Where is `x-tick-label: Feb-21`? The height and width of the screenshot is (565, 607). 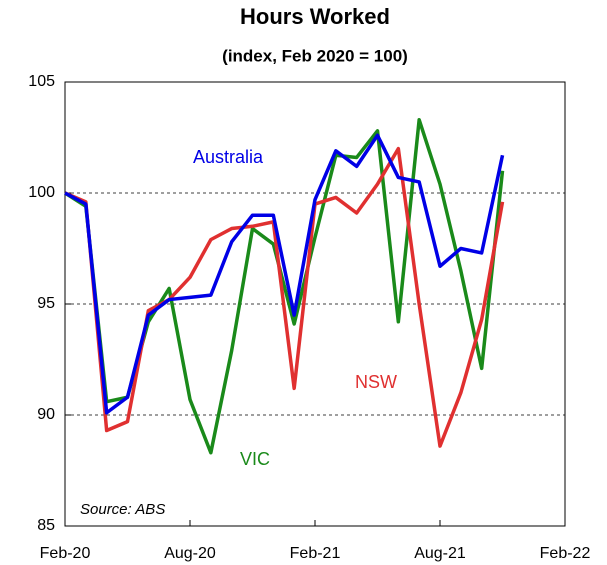 x-tick-label: Feb-21 is located at coordinates (315, 553).